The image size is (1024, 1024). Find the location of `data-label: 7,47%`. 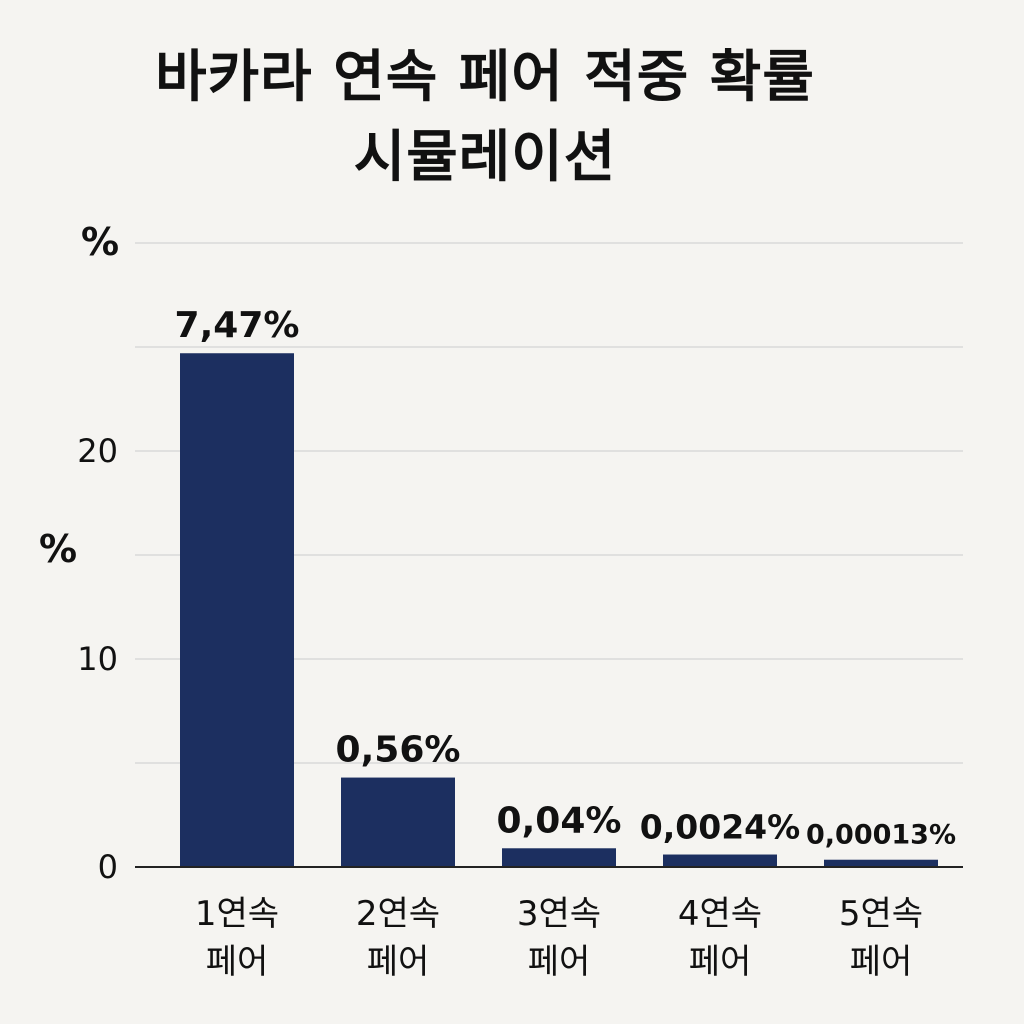

data-label: 7,47% is located at coordinates (237, 325).